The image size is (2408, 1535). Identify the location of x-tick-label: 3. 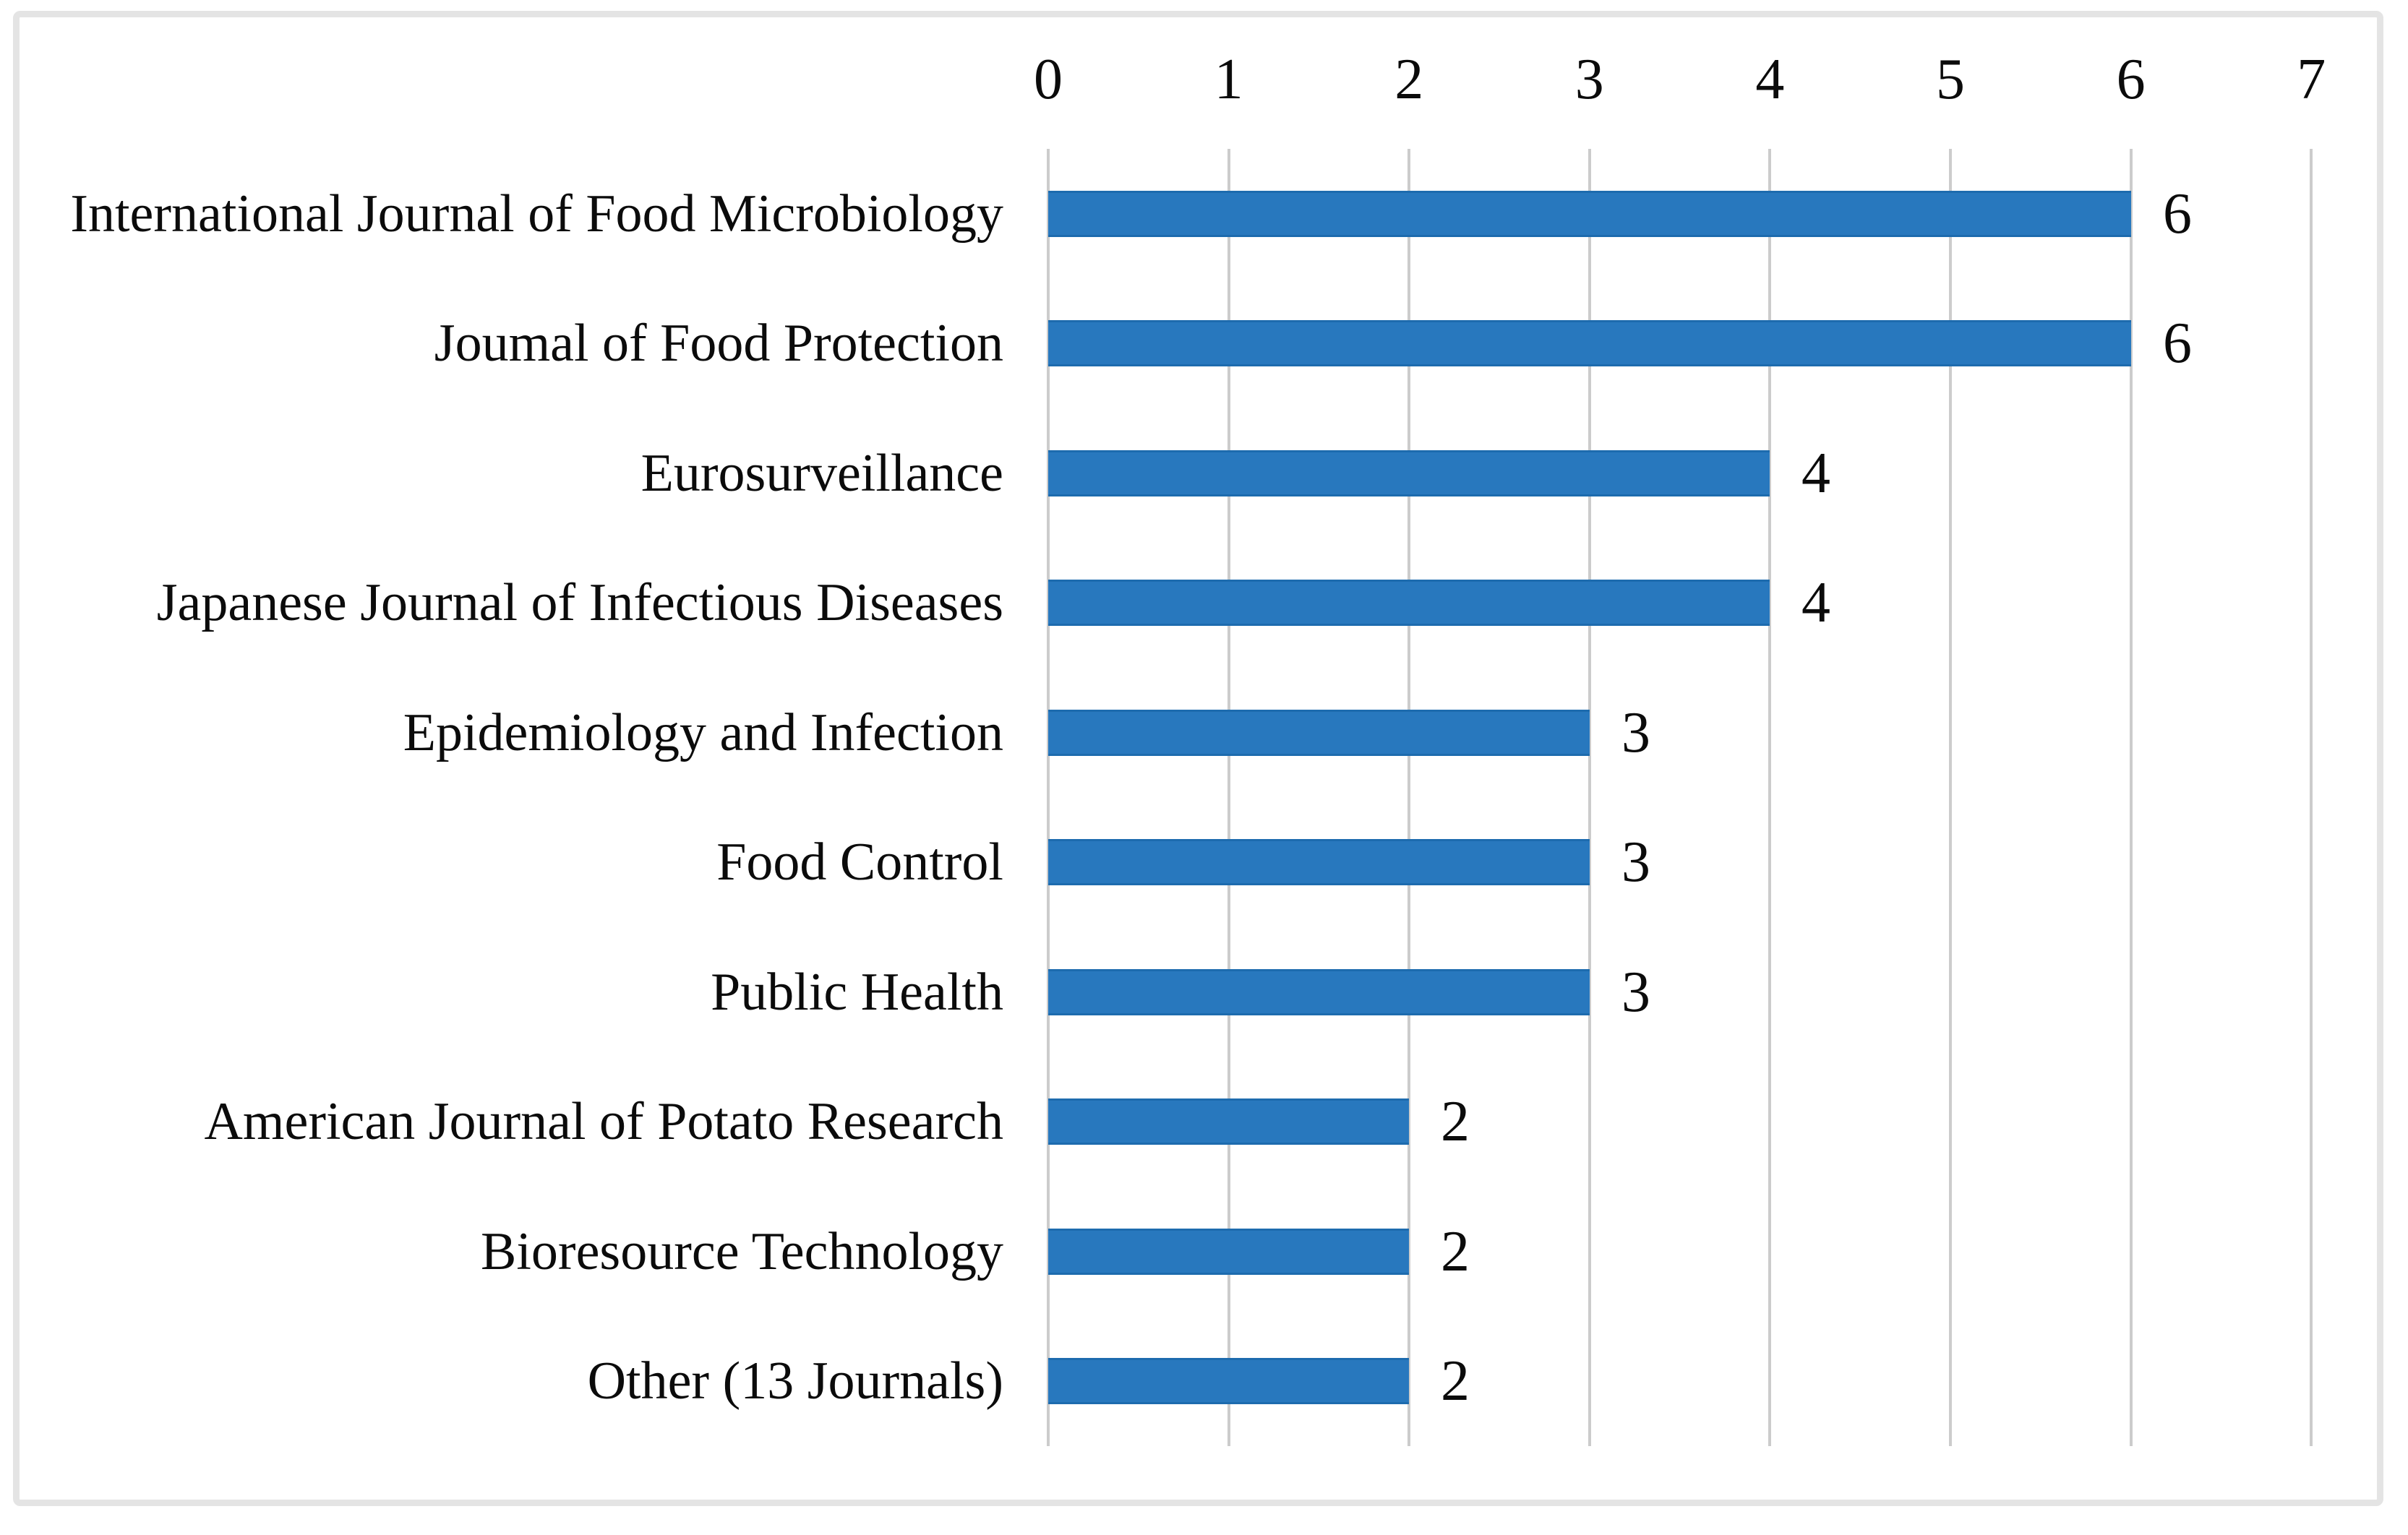
(1589, 79).